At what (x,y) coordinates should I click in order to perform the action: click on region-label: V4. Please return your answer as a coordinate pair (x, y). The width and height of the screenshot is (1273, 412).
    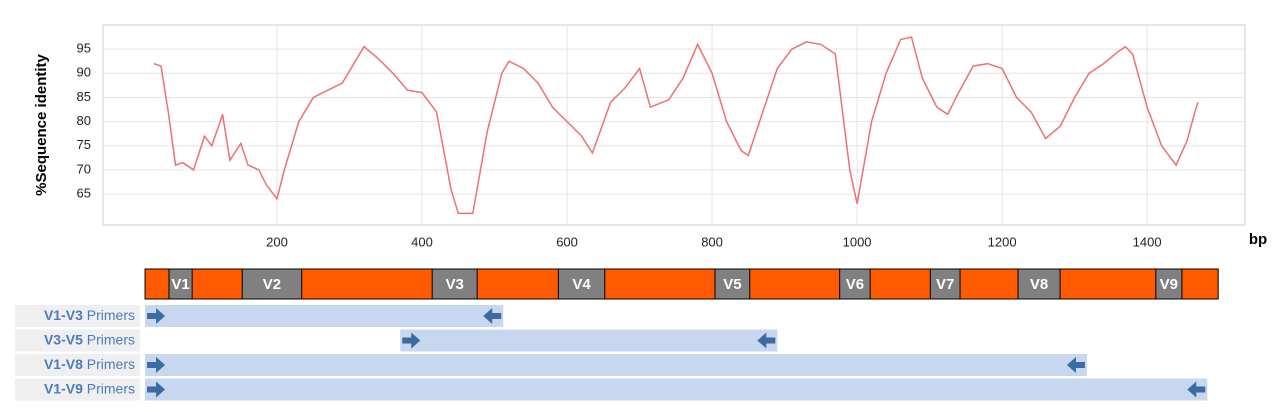
    Looking at the image, I should click on (581, 284).